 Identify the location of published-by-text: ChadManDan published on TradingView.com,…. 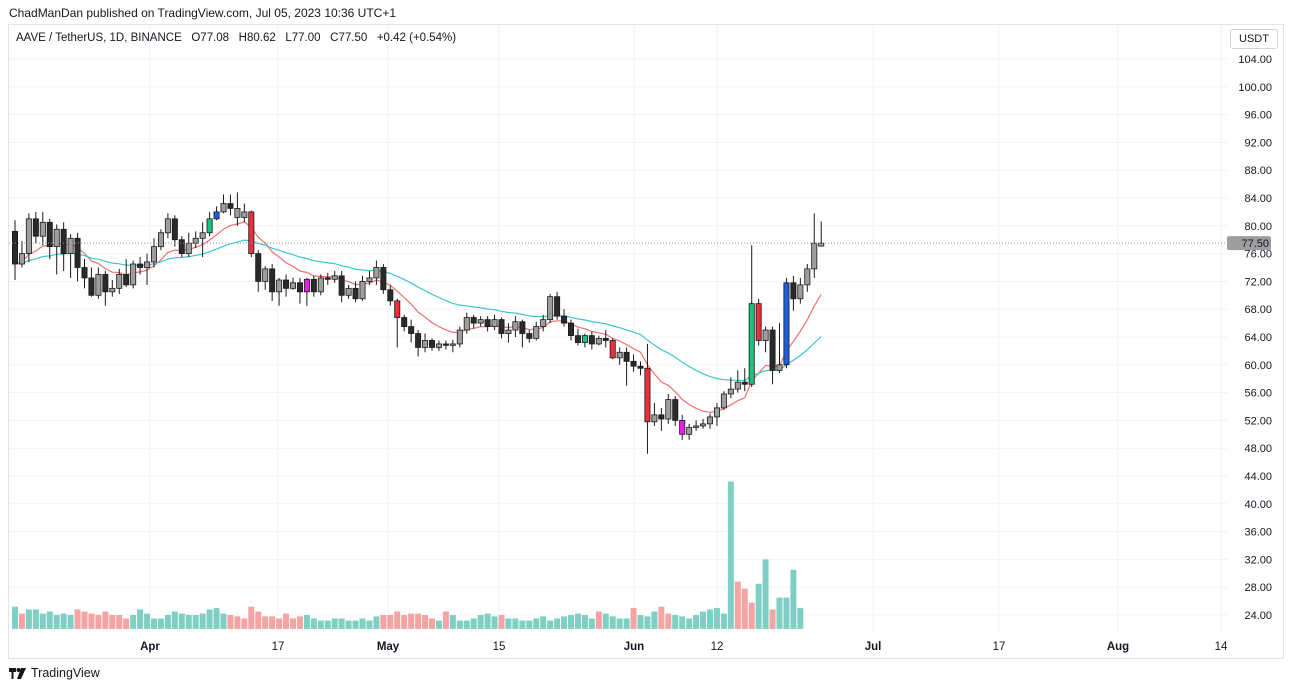
(203, 13).